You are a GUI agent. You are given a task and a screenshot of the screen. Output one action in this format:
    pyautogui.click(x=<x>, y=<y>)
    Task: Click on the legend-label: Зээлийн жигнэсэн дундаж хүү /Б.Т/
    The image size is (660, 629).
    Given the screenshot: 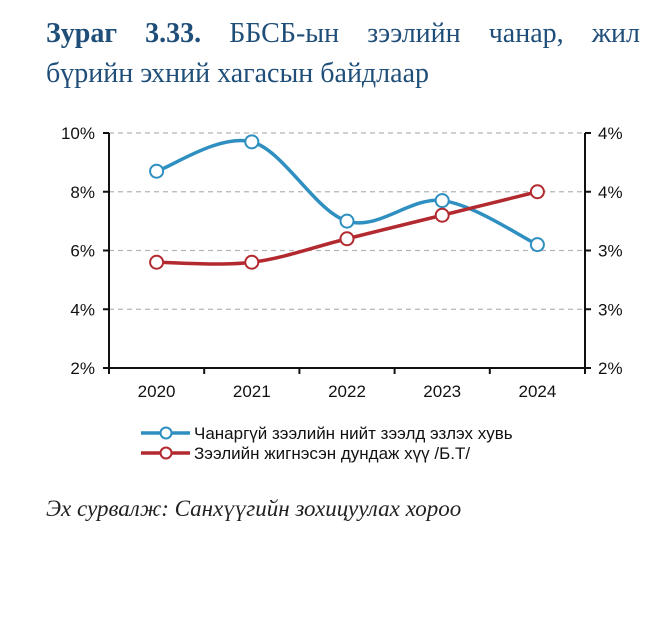 What is the action you would take?
    pyautogui.click(x=332, y=453)
    